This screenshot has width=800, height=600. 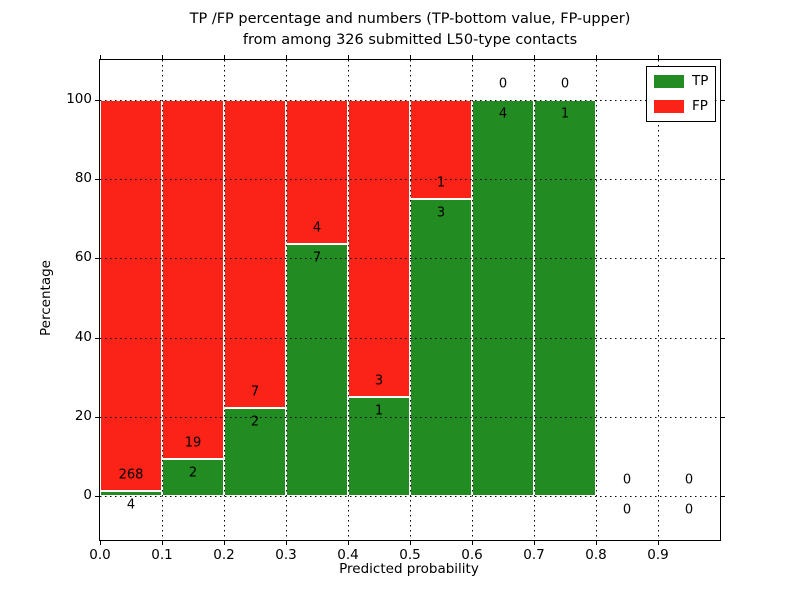 I want to click on x-tick-label: 0.8, so click(x=596, y=555).